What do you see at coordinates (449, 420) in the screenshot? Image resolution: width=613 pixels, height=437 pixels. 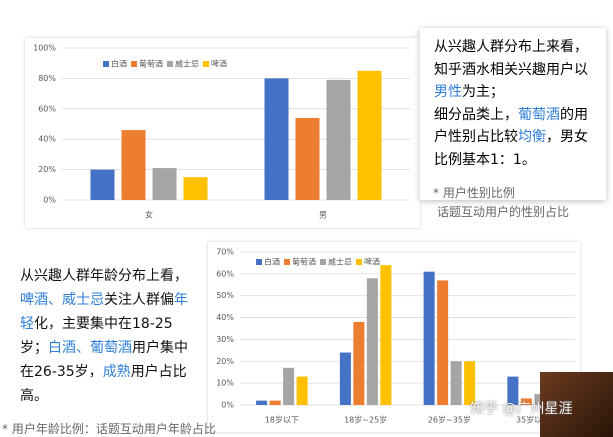 I see `x-tick-label: 26岁~35岁` at bounding box center [449, 420].